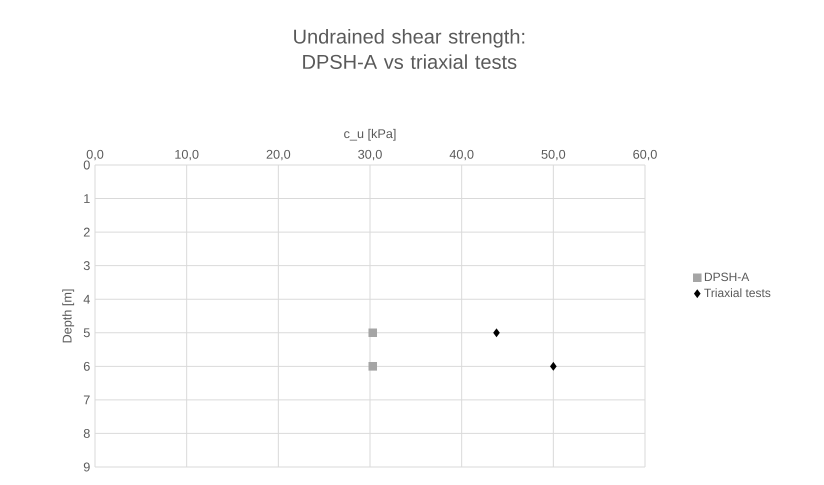 The image size is (824, 485). I want to click on x-tick-label: 50,0, so click(554, 155).